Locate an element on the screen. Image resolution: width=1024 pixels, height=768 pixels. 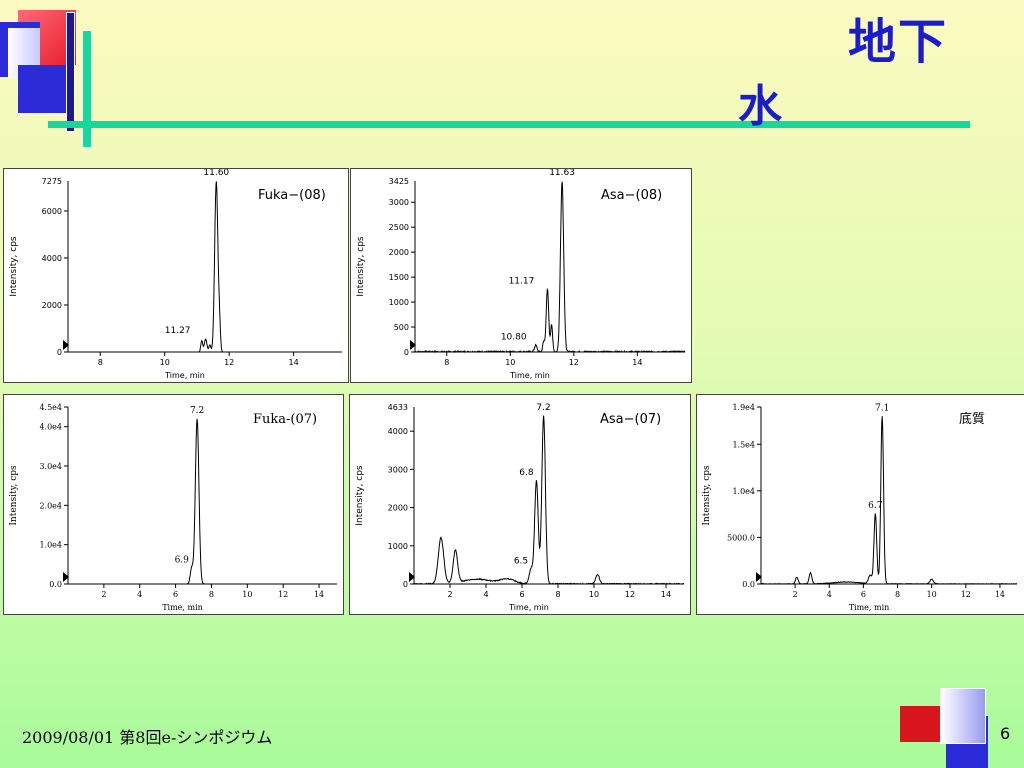
peak-label: 11.60 is located at coordinates (216, 173).